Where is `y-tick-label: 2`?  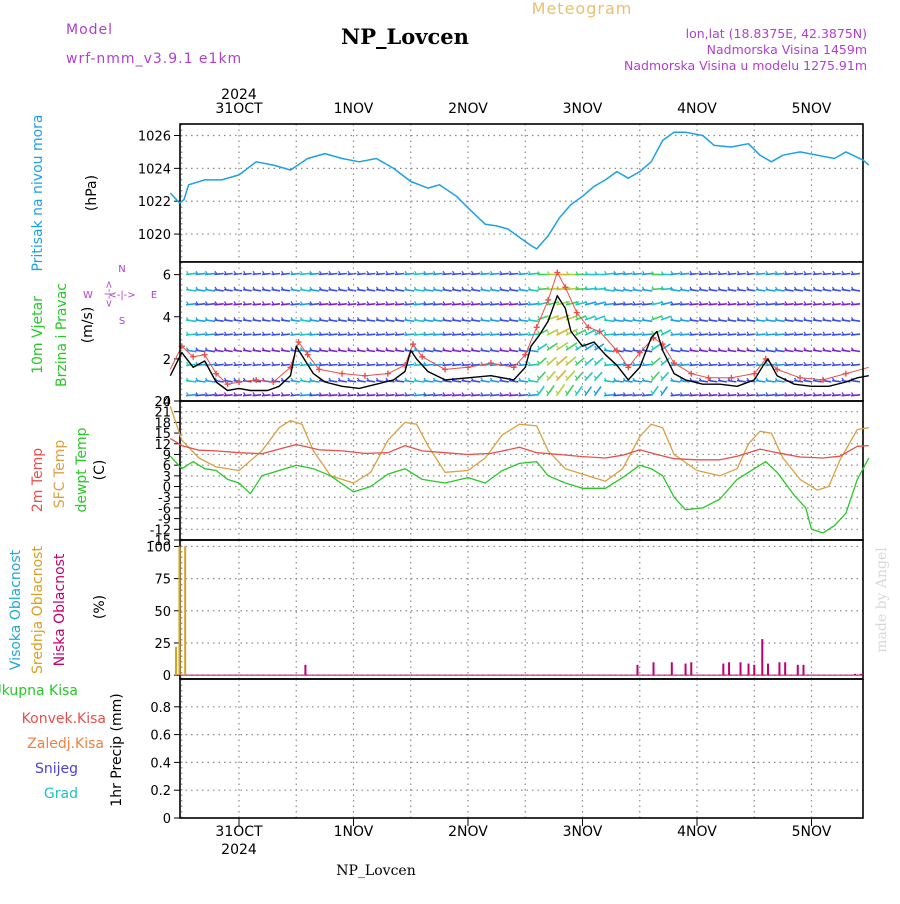 y-tick-label: 2 is located at coordinates (167, 360).